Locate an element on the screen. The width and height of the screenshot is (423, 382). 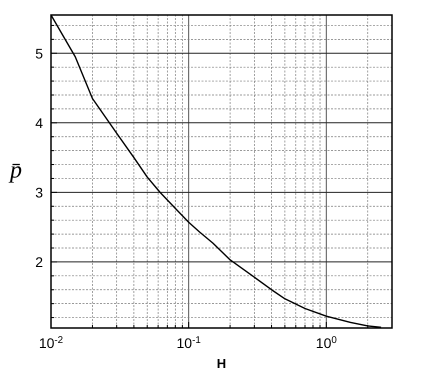
y-tick-label: 3 is located at coordinates (39, 192).